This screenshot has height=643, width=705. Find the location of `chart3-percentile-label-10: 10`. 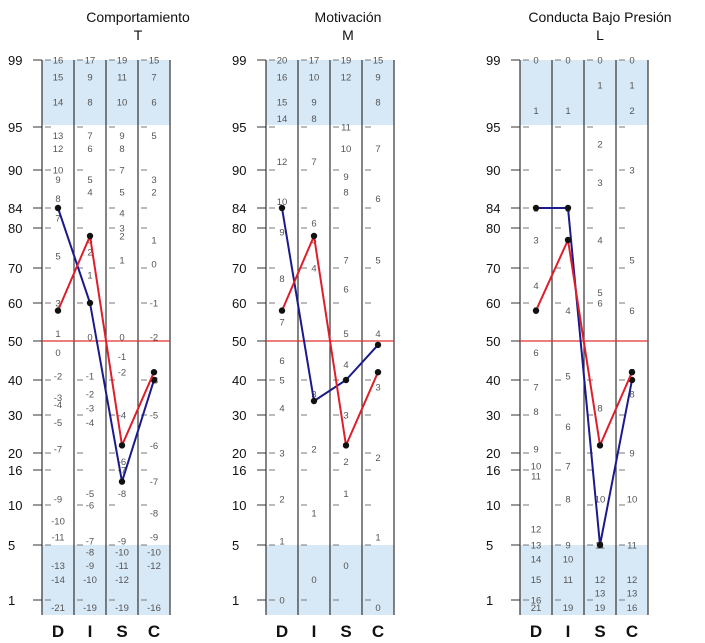

chart3-percentile-label-10: 10 is located at coordinates (493, 505).